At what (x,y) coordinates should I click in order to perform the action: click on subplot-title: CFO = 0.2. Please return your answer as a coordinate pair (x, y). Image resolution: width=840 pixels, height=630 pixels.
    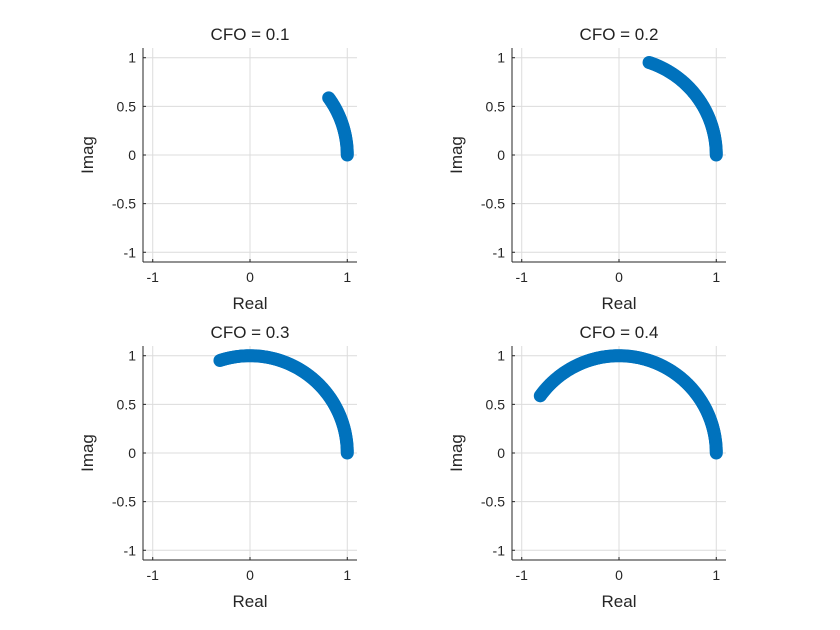
    Looking at the image, I should click on (619, 34).